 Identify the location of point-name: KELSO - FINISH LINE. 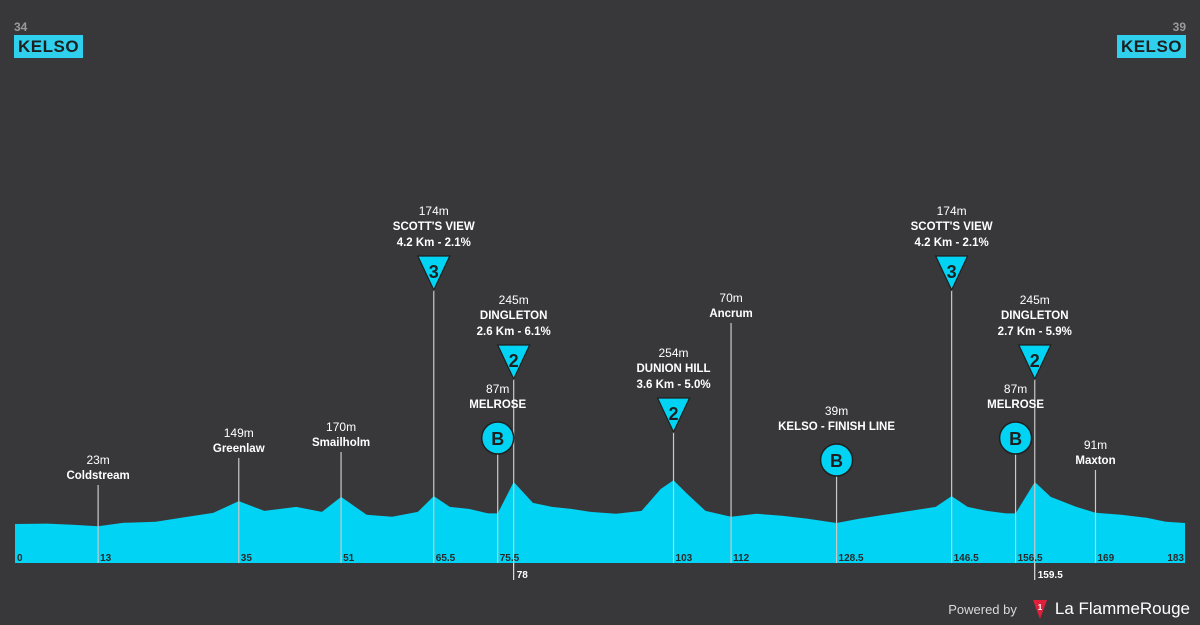
(836, 427).